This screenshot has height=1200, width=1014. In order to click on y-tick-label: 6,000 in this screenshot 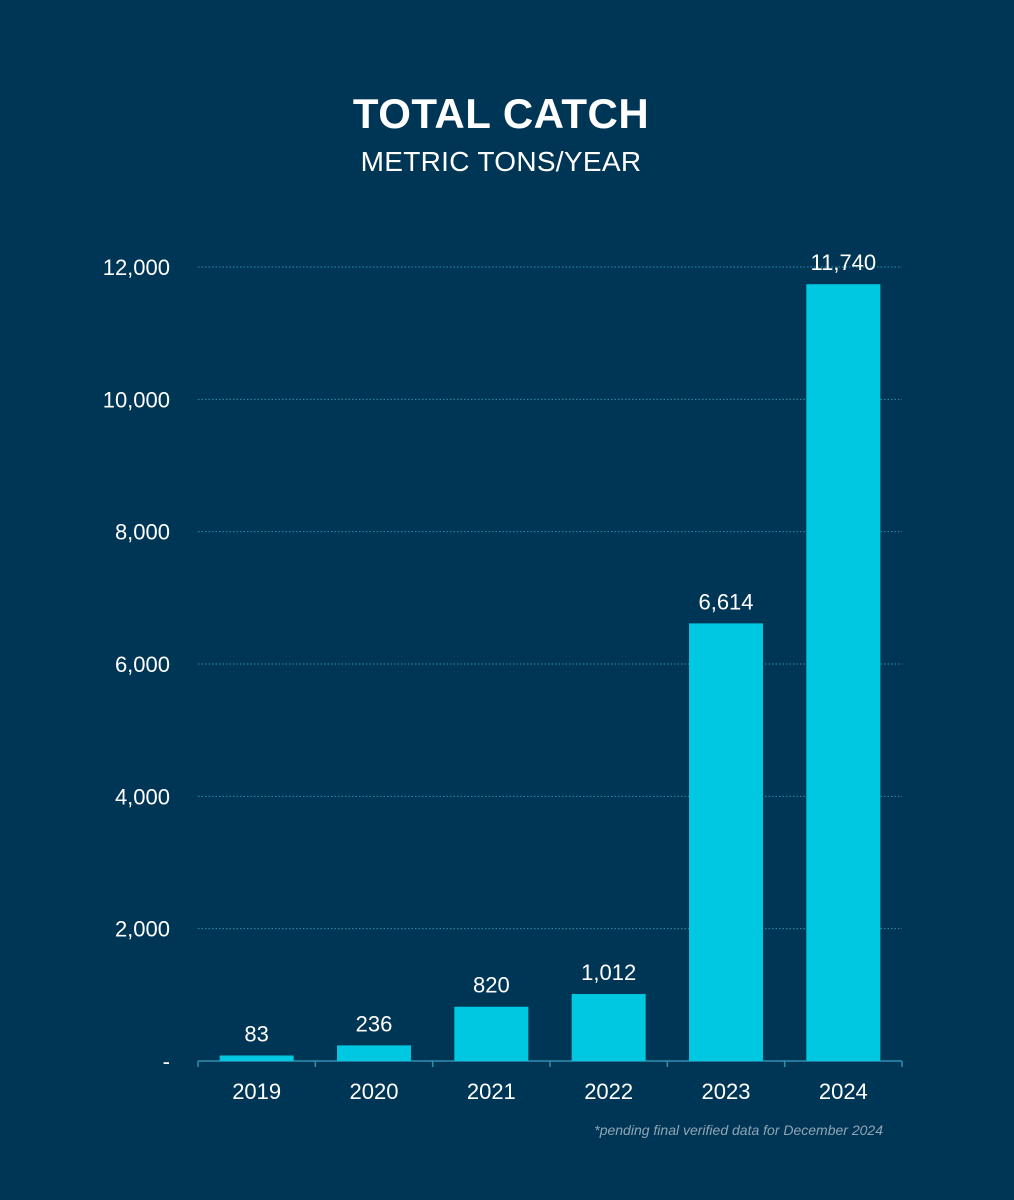, I will do `click(142, 664)`.